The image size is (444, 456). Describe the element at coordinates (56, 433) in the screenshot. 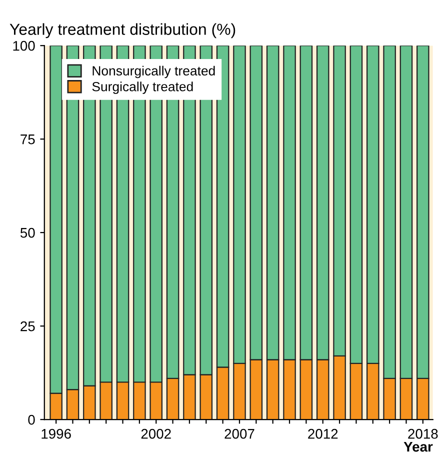

I see `x-tick-label: 1996` at that location.